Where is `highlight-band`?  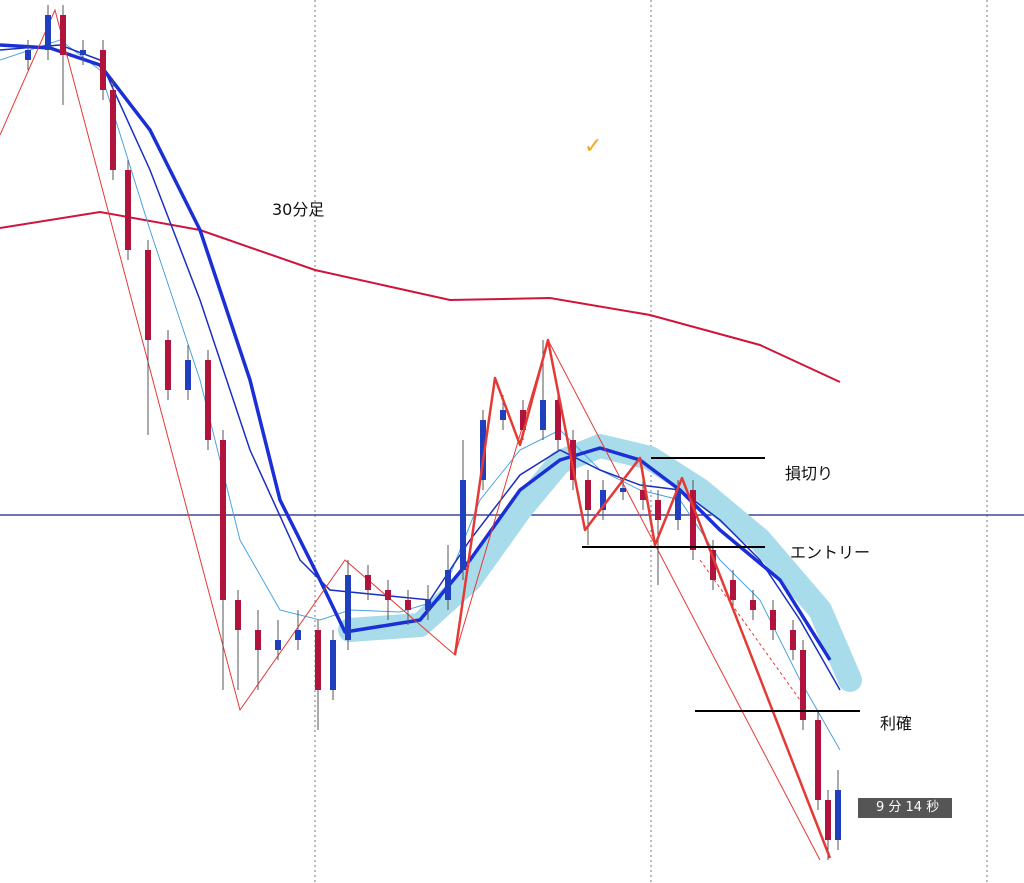
highlight-band is located at coordinates (600, 563).